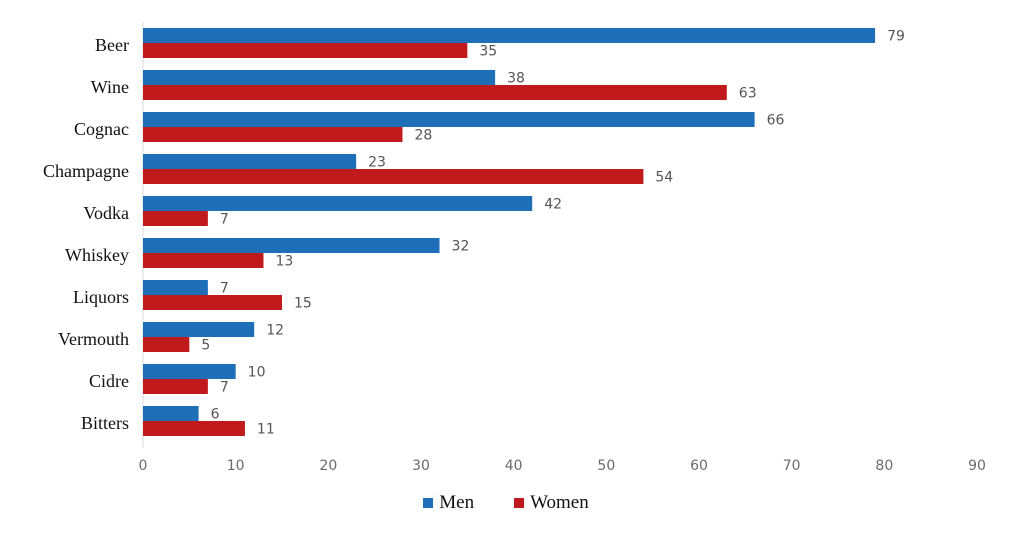 The height and width of the screenshot is (540, 1012). What do you see at coordinates (257, 373) in the screenshot?
I see `data-label: 10` at bounding box center [257, 373].